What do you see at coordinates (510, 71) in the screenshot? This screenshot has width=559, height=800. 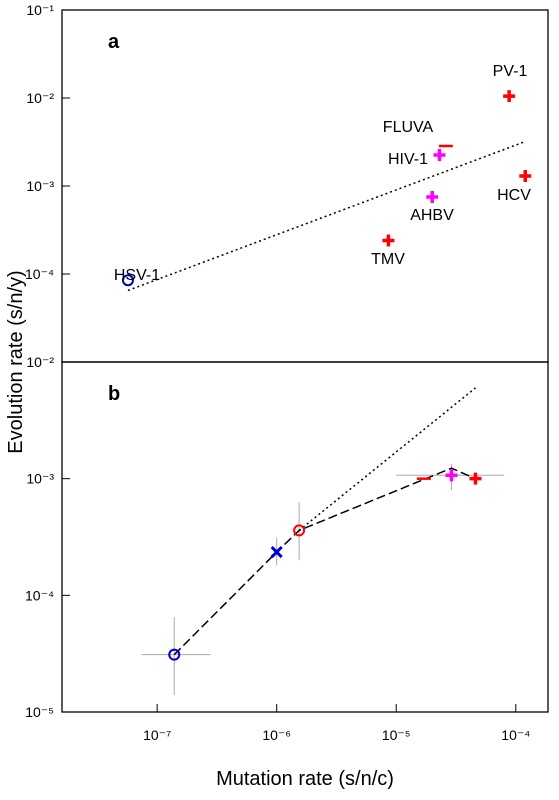 I see `point-label: PV-1` at bounding box center [510, 71].